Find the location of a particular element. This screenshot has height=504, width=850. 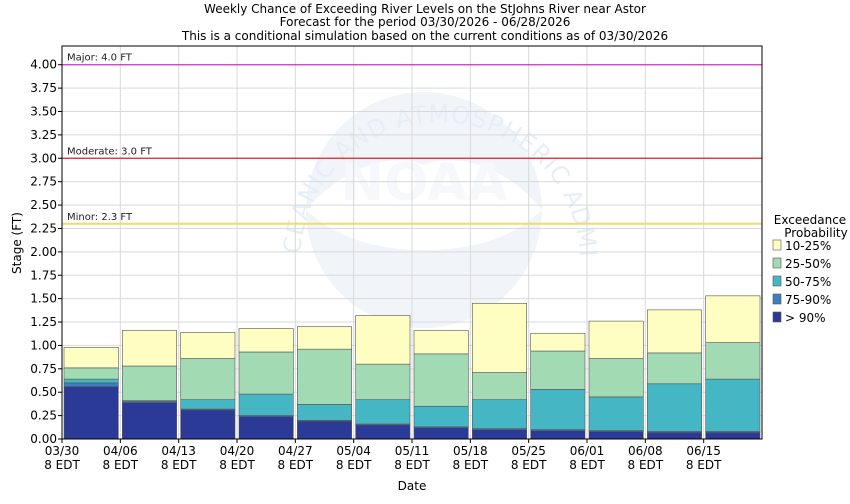

x-tick-date: 05/25 is located at coordinates (528, 451).